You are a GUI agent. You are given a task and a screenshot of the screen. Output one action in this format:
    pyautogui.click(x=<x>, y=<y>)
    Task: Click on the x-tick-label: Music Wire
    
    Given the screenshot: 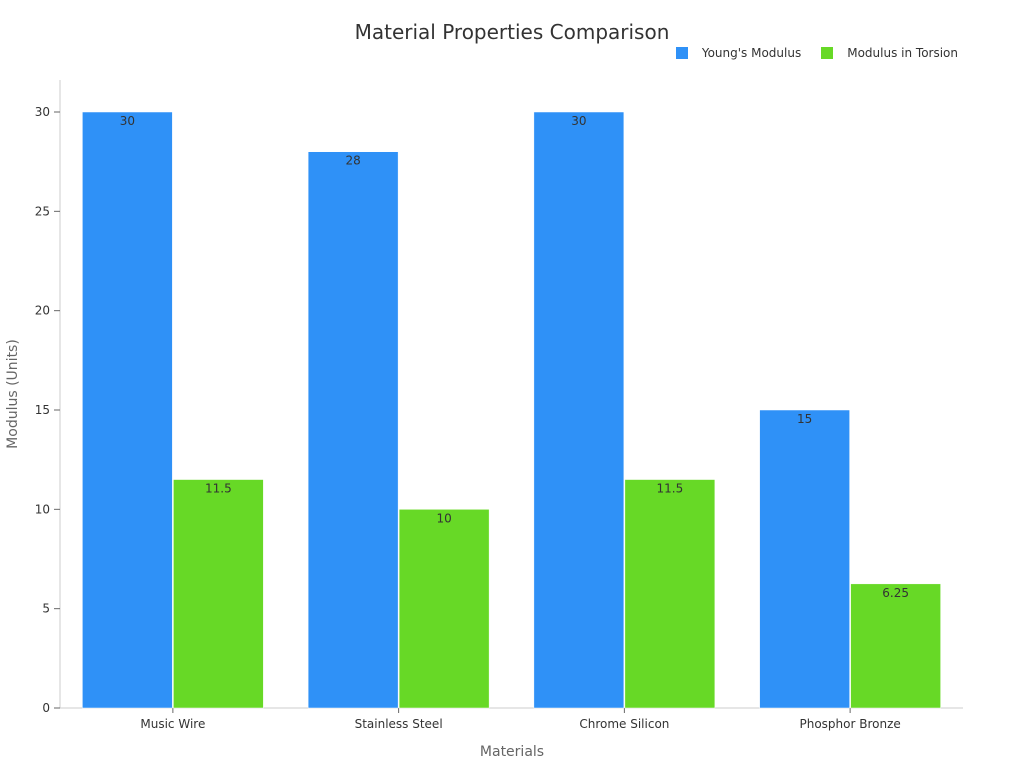 What is the action you would take?
    pyautogui.click(x=172, y=724)
    